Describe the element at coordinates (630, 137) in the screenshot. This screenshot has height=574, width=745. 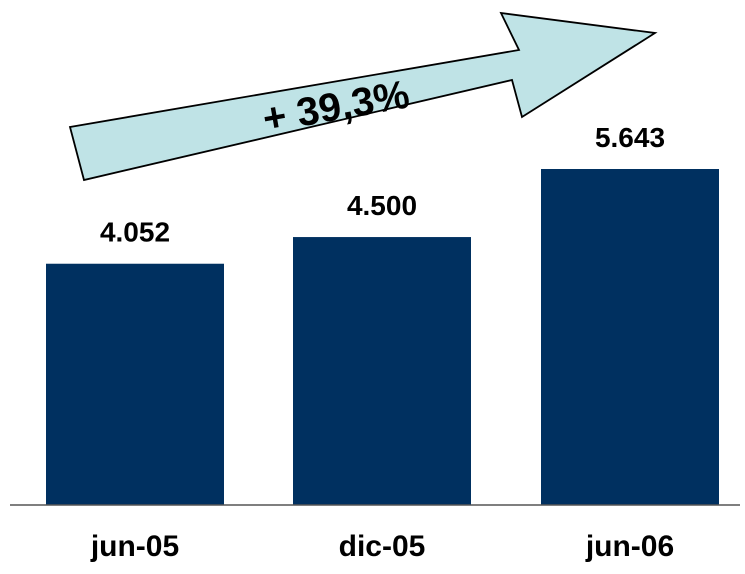
I see `value-label-jun-06: 5.643` at that location.